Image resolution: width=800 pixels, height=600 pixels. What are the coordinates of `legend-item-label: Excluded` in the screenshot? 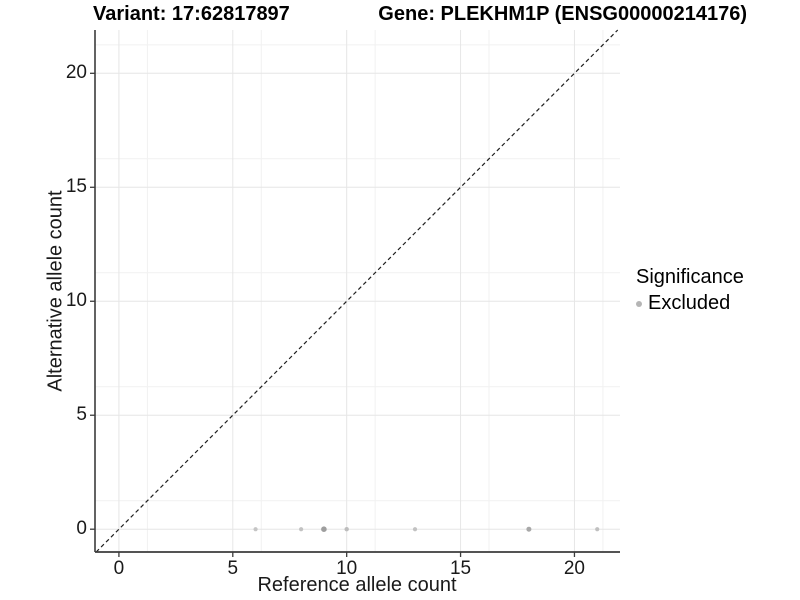 It's located at (689, 303).